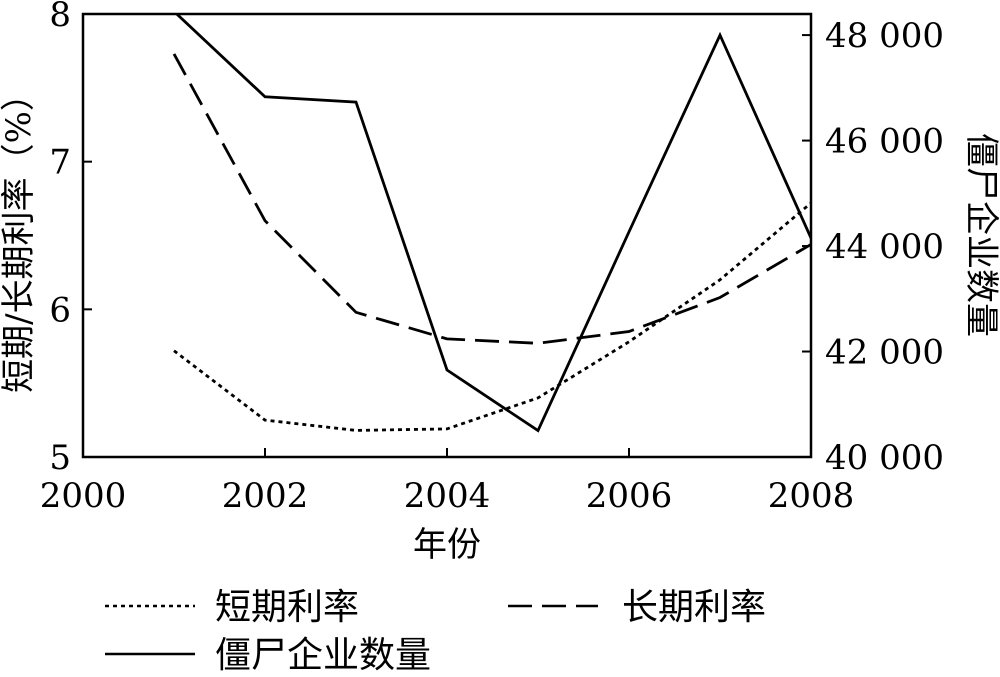 This screenshot has height=677, width=1000. I want to click on x-tick-label: 2000, so click(83, 496).